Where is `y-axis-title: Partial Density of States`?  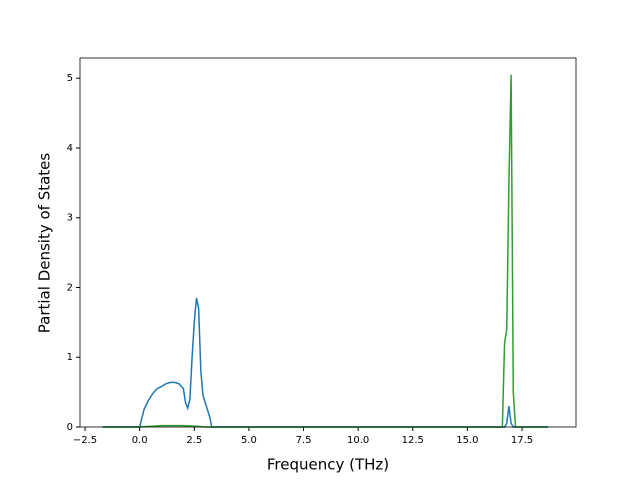
y-axis-title: Partial Density of States is located at coordinates (45, 243).